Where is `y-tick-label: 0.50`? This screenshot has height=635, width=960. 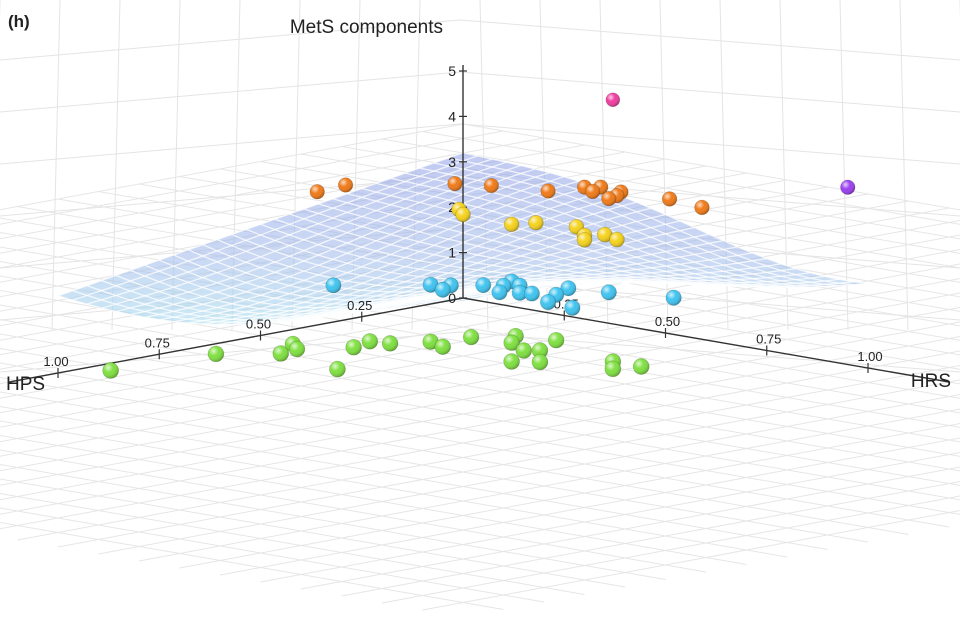 y-tick-label: 0.50 is located at coordinates (258, 324).